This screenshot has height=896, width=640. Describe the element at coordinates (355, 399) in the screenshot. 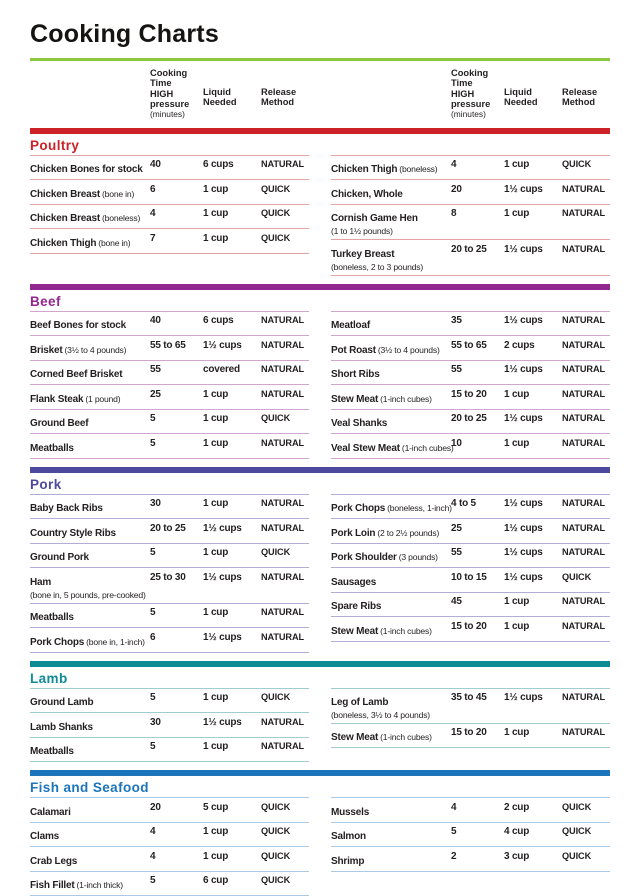

I see `item-name: Stew Meat` at that location.